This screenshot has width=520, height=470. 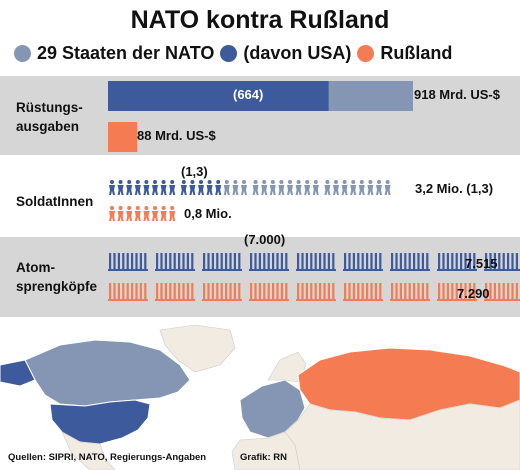 I want to click on map-alaska, so click(x=18, y=373).